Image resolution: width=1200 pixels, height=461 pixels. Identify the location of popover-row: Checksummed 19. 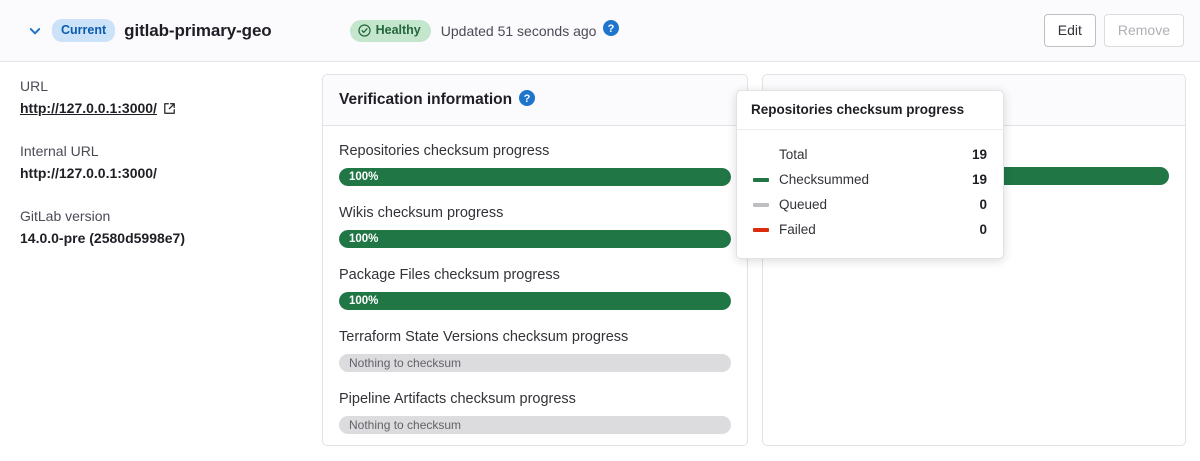
(870, 179).